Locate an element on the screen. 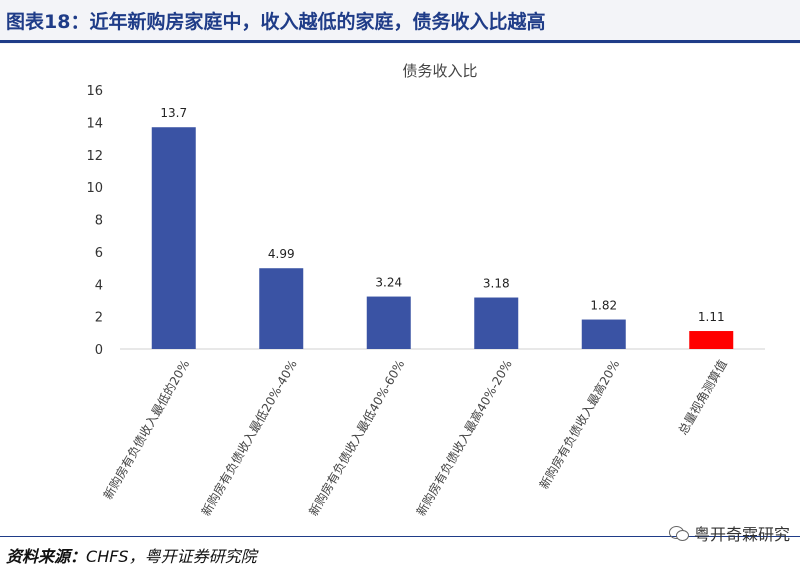 Image resolution: width=800 pixels, height=575 pixels. watermark-text: 粤开奇霖研究 is located at coordinates (741, 534).